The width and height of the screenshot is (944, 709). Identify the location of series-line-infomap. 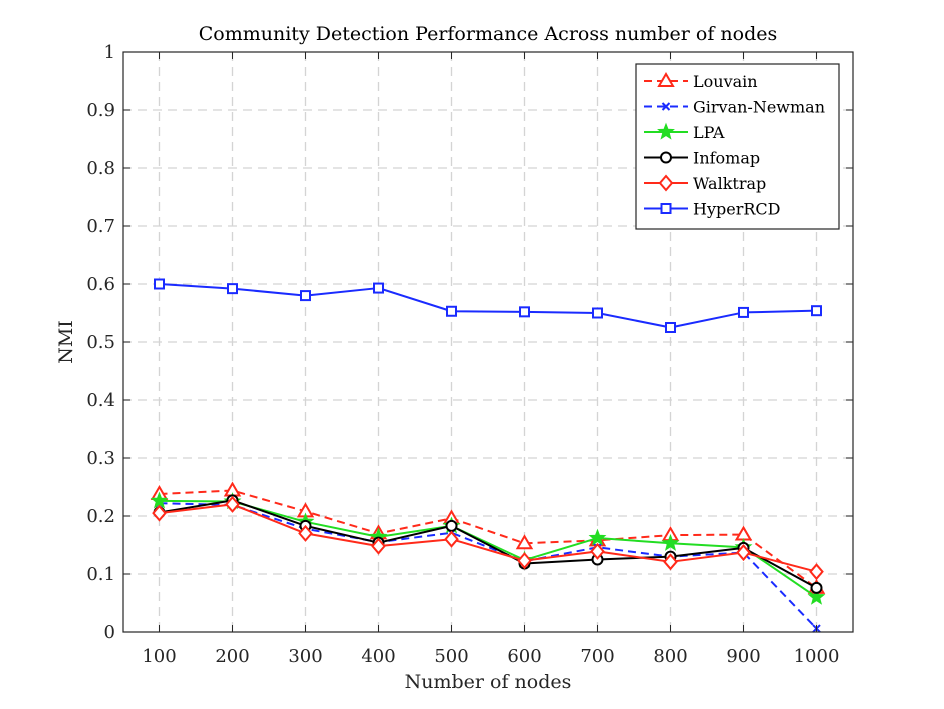
(488, 544).